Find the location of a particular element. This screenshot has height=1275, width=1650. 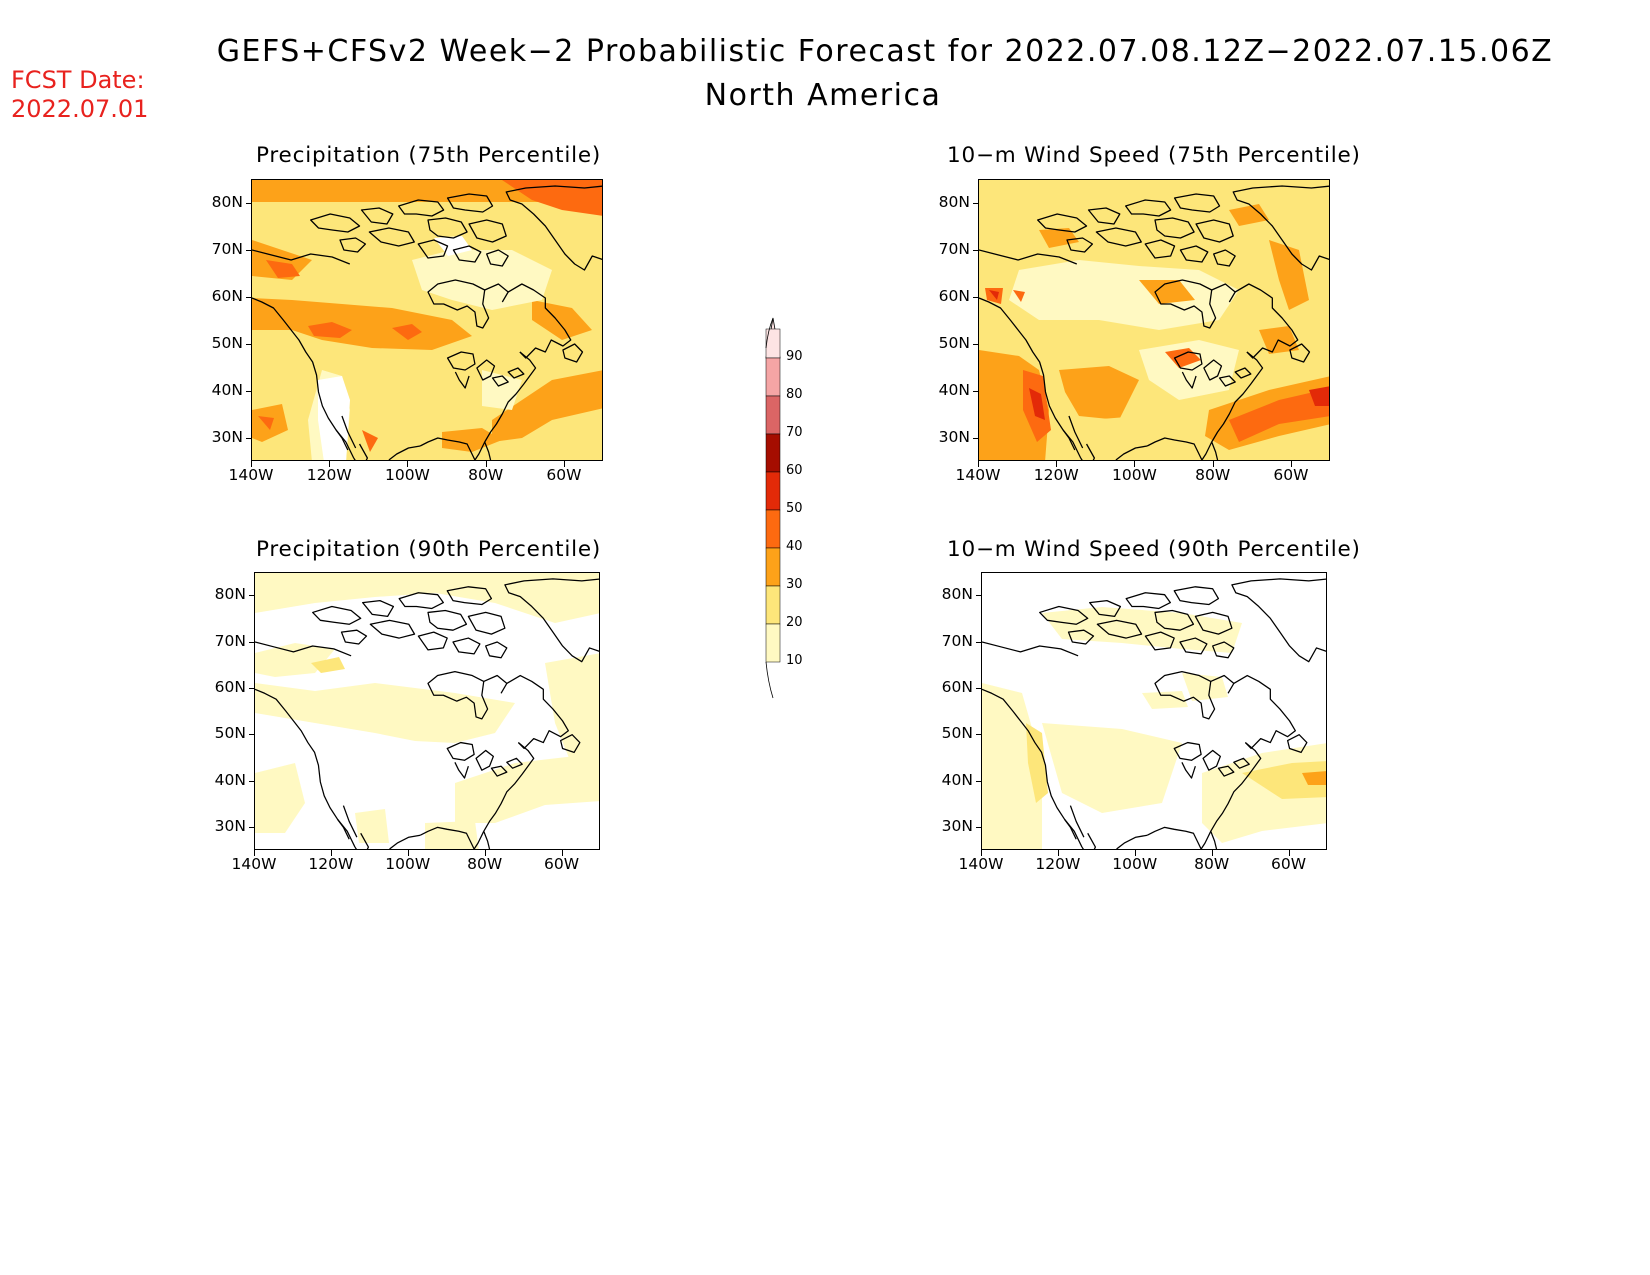

lon-tick-wind-75: 100W is located at coordinates (1134, 475).